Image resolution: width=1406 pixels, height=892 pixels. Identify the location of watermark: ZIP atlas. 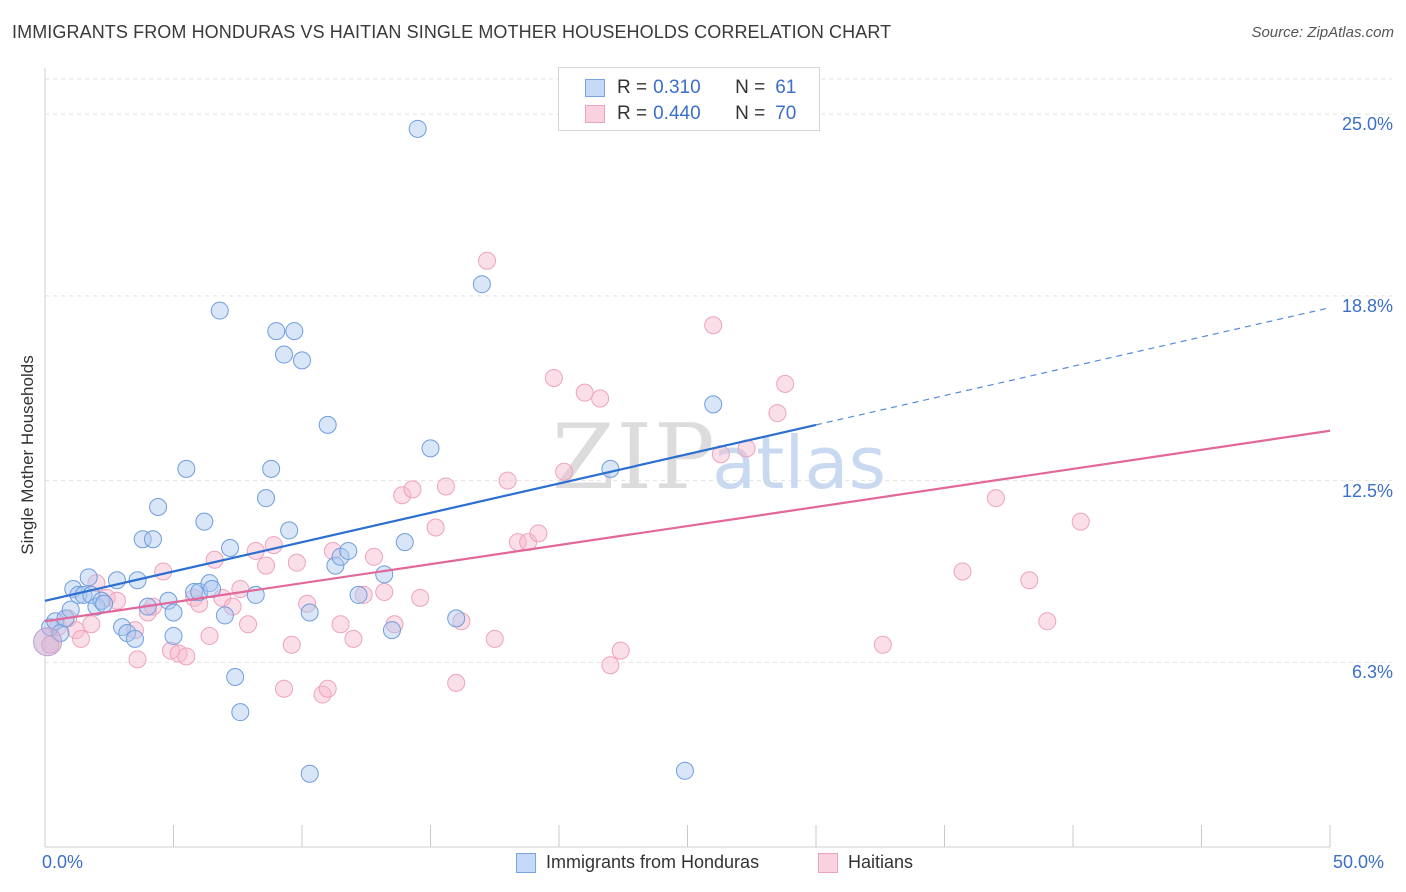
(719, 457).